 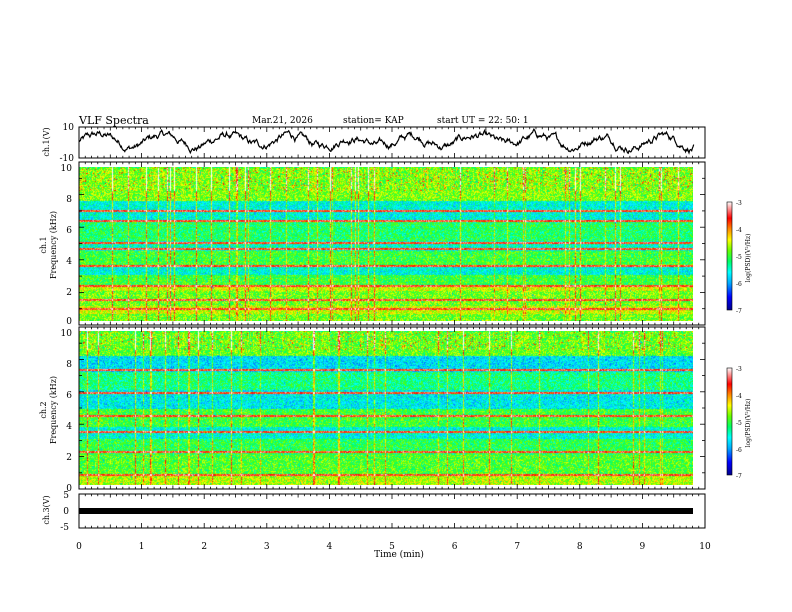 What do you see at coordinates (79, 547) in the screenshot?
I see `x-tick-label-0: 0` at bounding box center [79, 547].